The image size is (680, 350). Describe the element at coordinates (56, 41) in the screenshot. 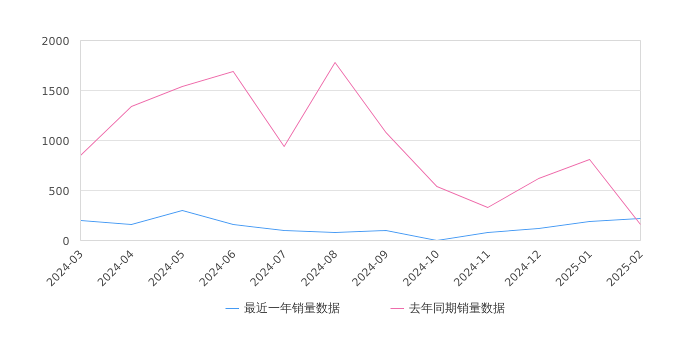

I see `y-tick-label: 2000` at that location.